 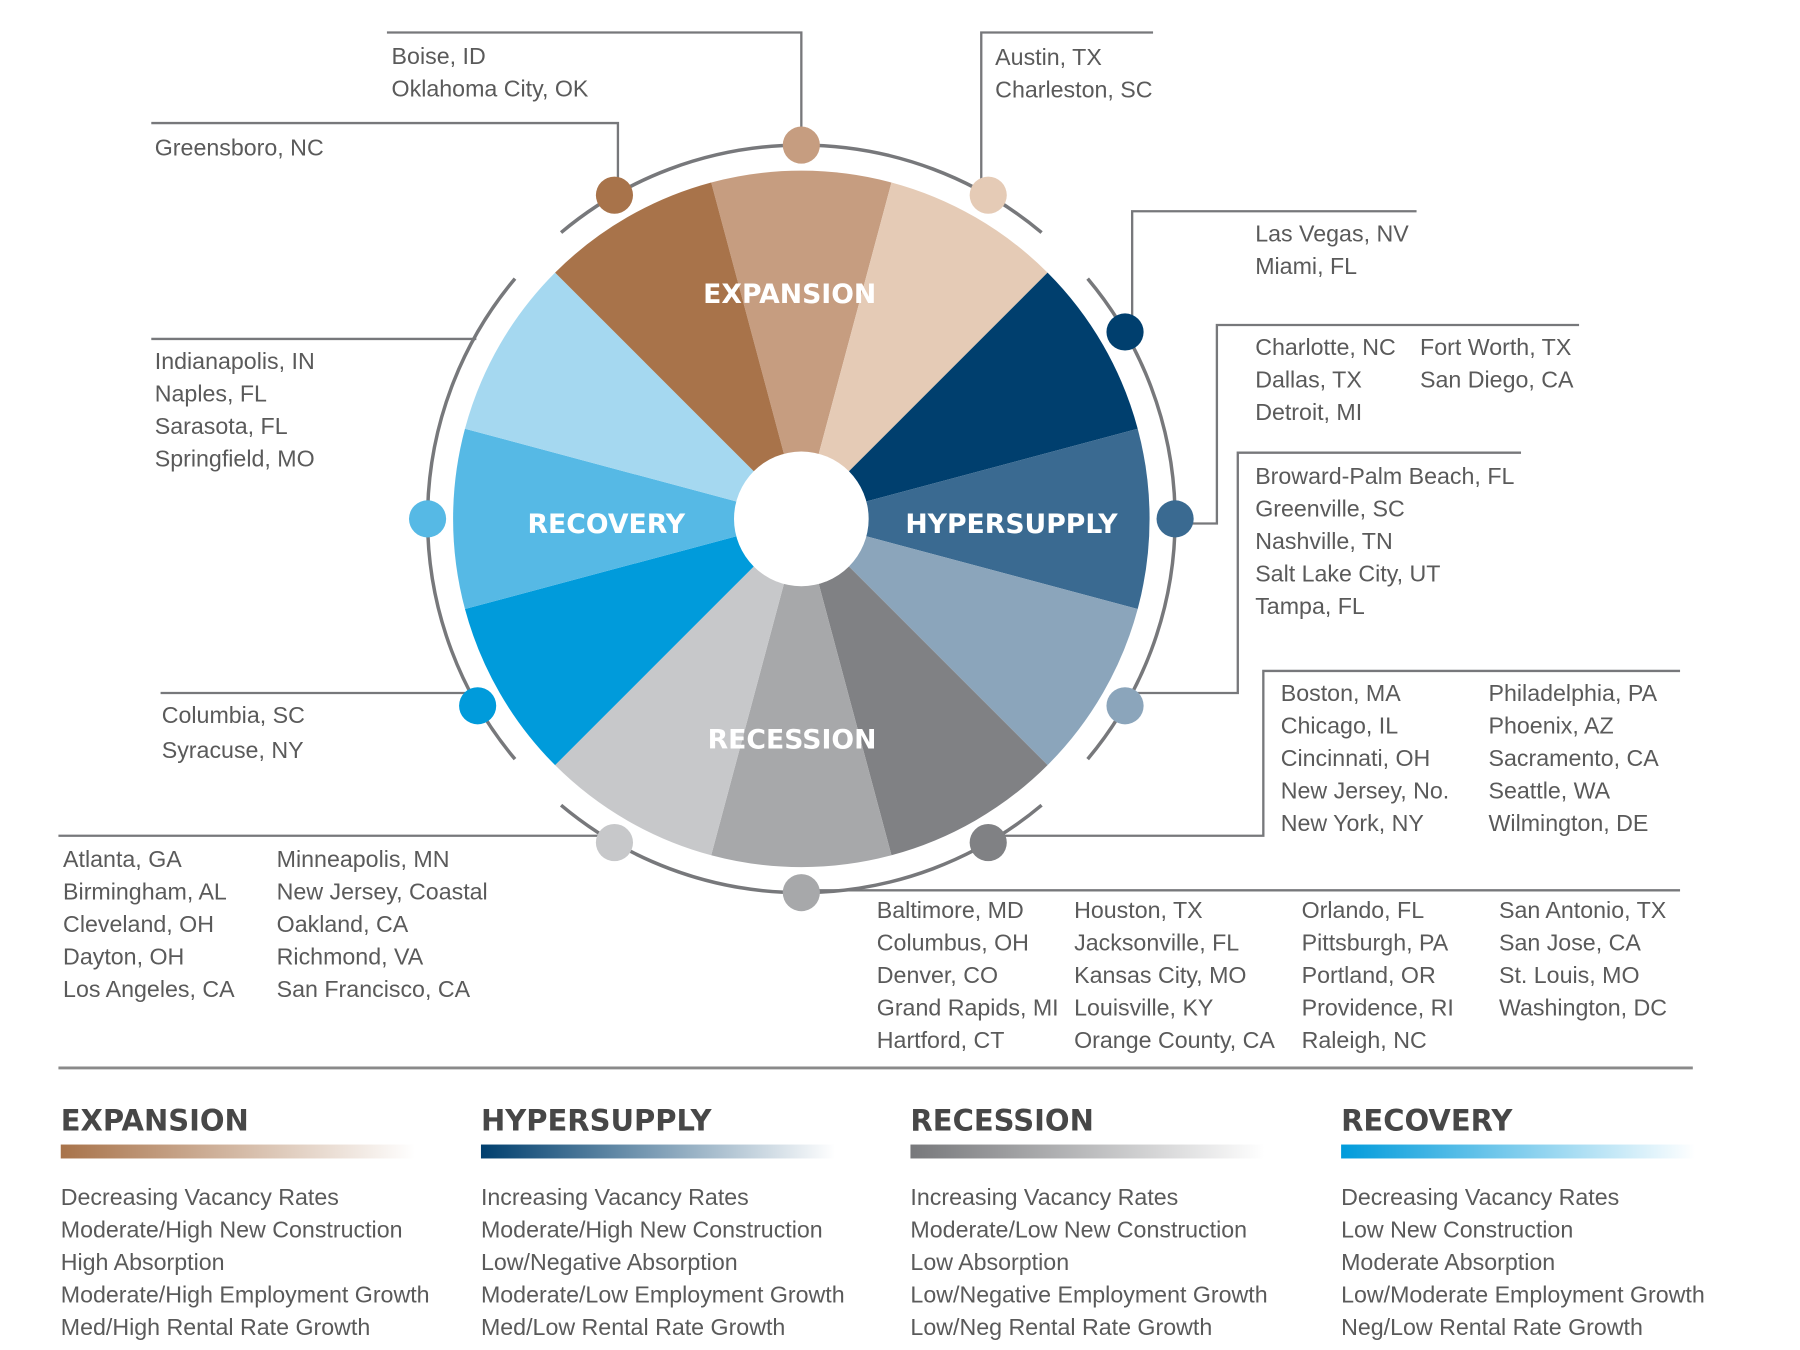 What do you see at coordinates (1332, 233) in the screenshot?
I see `city-label: Las Vegas, NV` at bounding box center [1332, 233].